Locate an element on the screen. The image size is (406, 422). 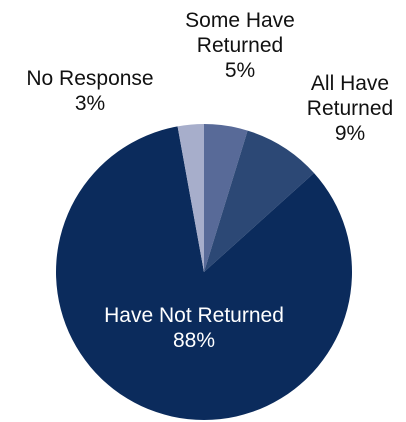
slice-category-label: Have Not Returned is located at coordinates (194, 315).